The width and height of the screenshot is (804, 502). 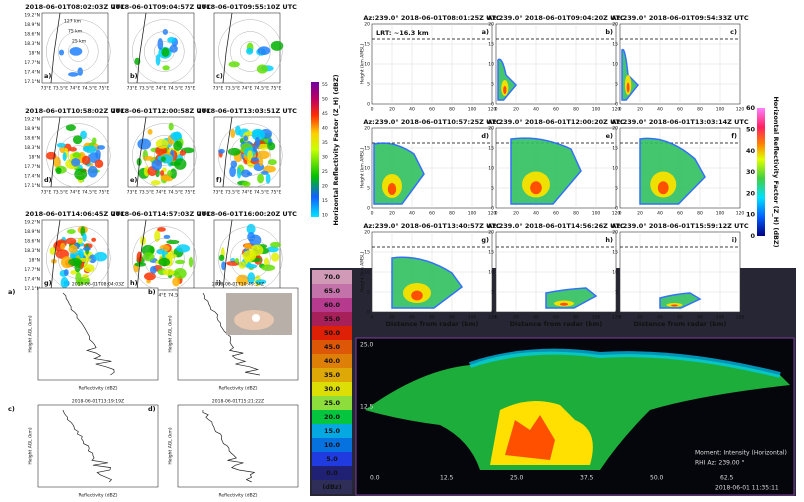 I want to click on x-tick-label: 25.0, so click(x=517, y=478).